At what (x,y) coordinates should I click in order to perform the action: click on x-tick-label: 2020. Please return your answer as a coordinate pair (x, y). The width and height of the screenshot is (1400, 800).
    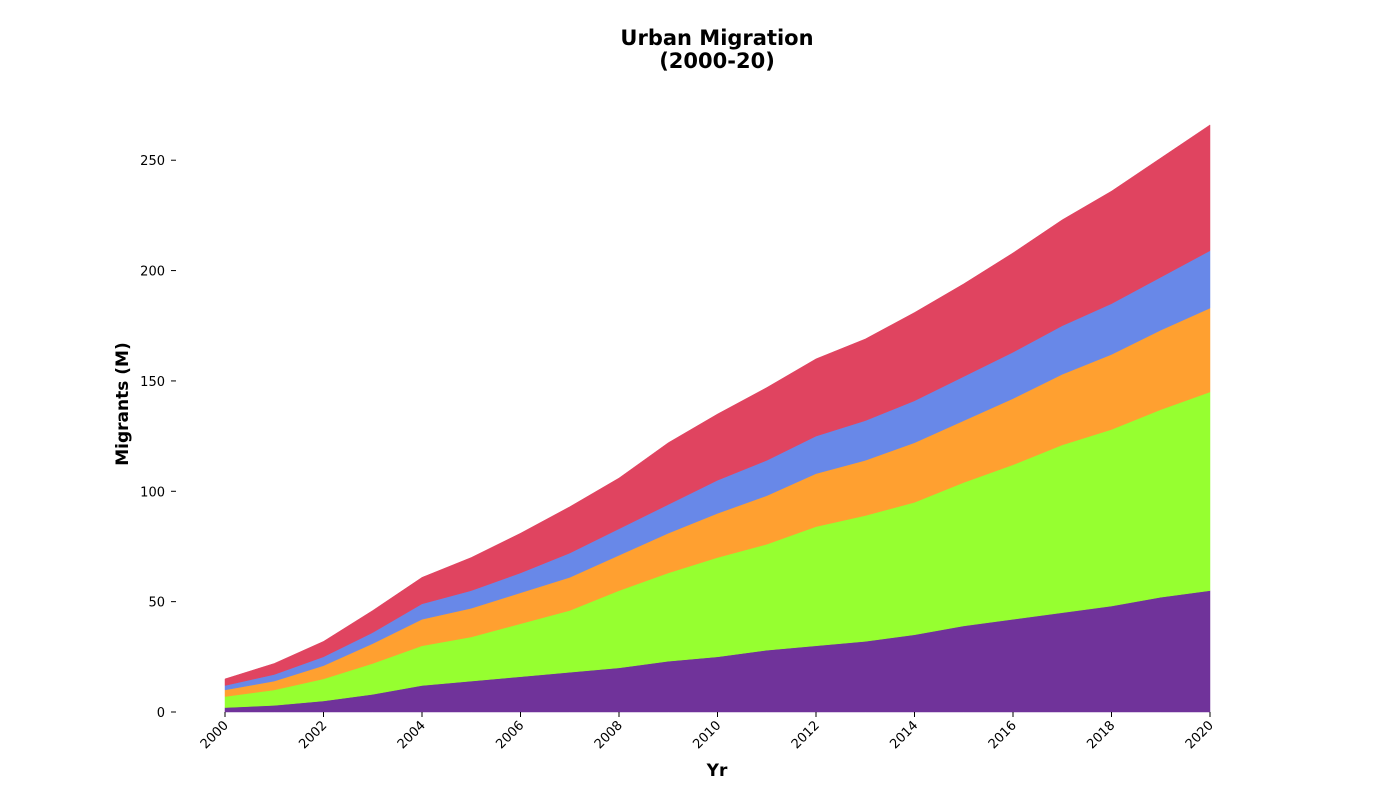
    Looking at the image, I should click on (1200, 735).